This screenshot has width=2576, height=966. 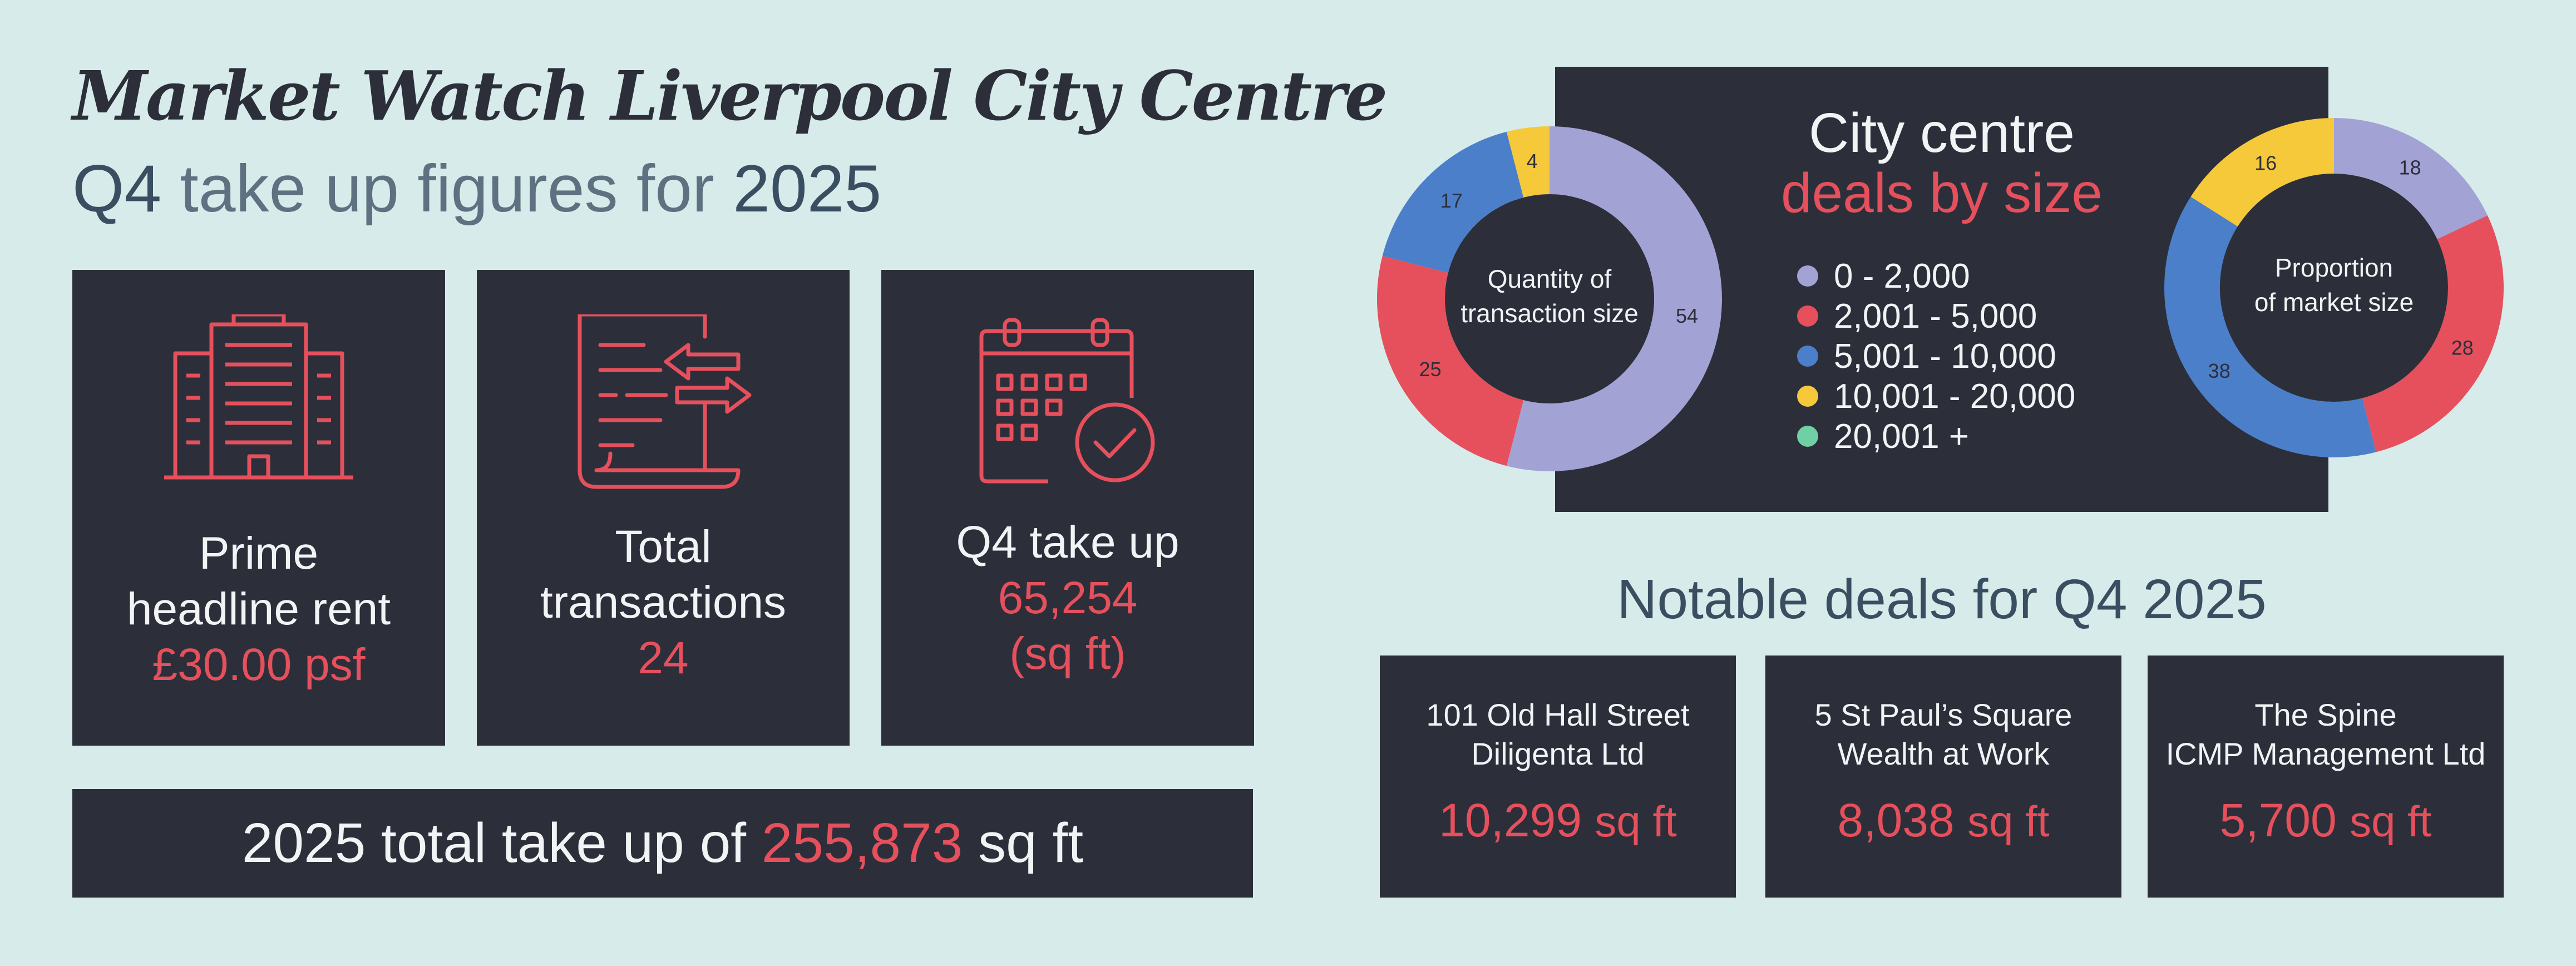 I want to click on deal-size: 8,038 sq ft, so click(x=1943, y=820).